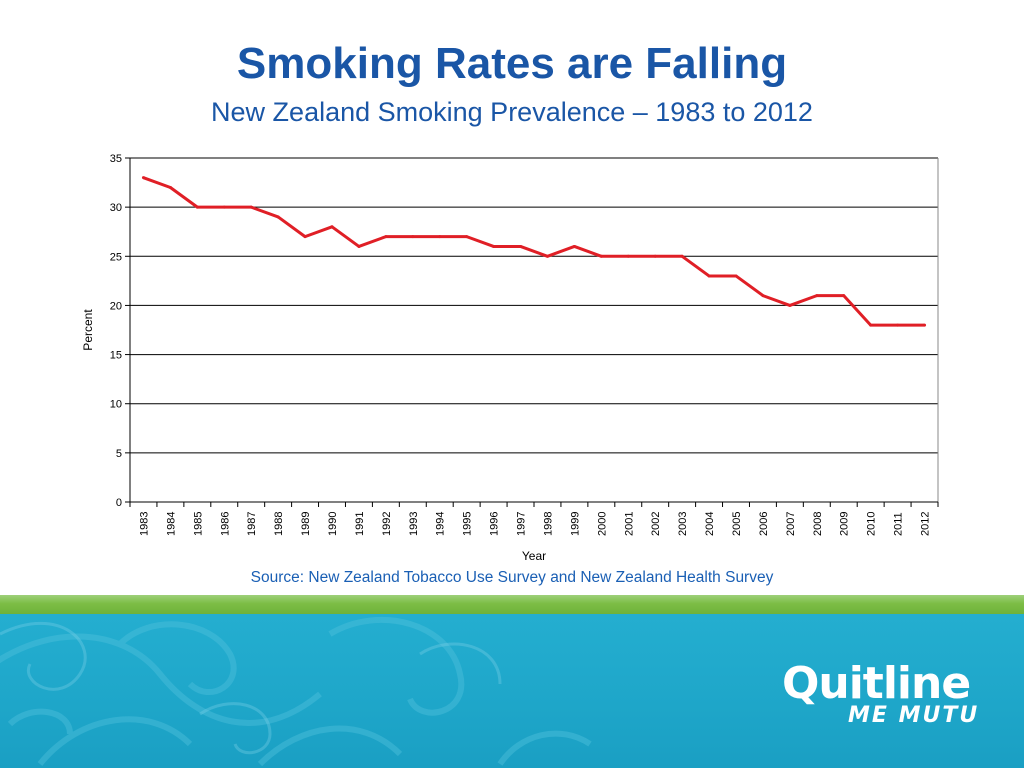 The height and width of the screenshot is (768, 1024). What do you see at coordinates (764, 524) in the screenshot?
I see `x-tick-label: 2006` at bounding box center [764, 524].